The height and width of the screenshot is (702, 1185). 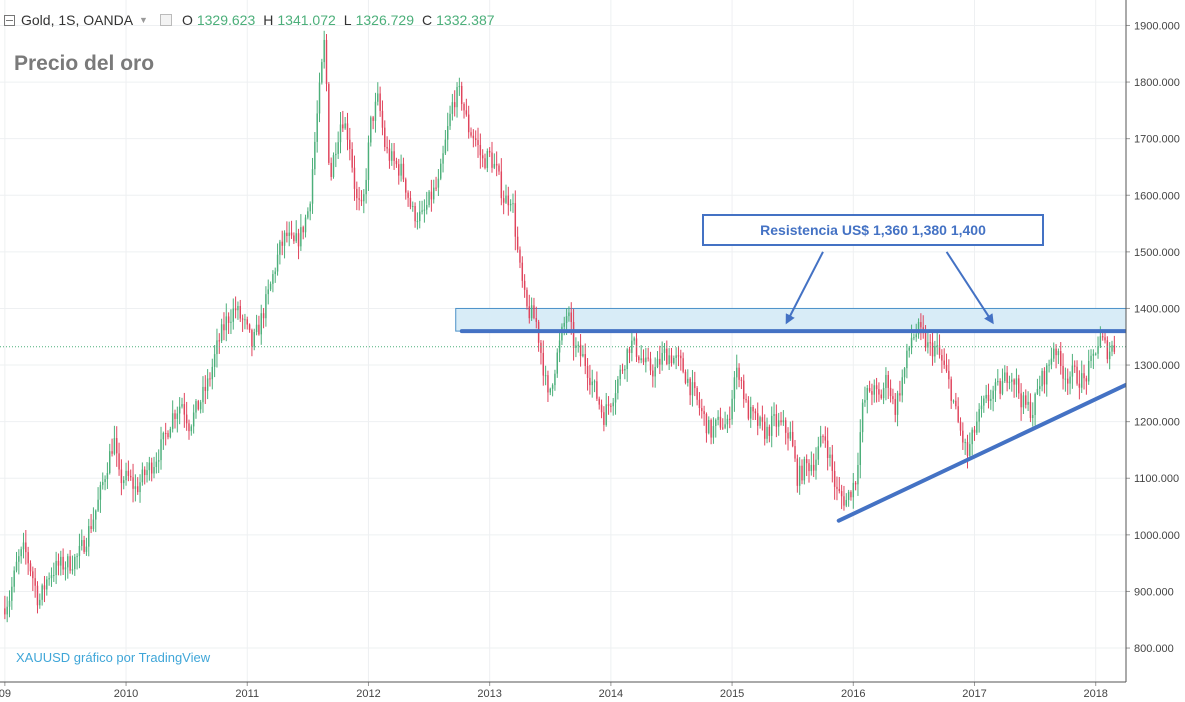 What do you see at coordinates (347, 20) in the screenshot?
I see `ohlc-low-key: L` at bounding box center [347, 20].